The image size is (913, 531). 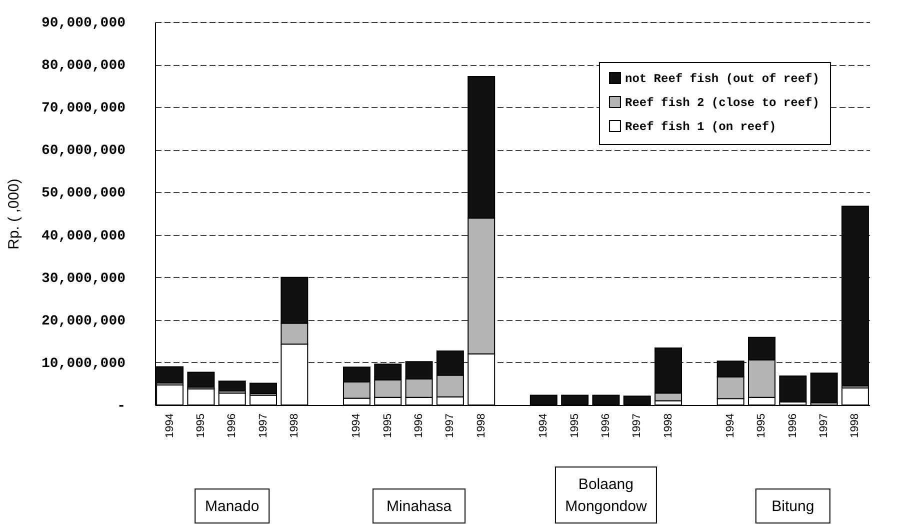 What do you see at coordinates (83, 24) in the screenshot?
I see `y-tick-label: 90,000,000` at bounding box center [83, 24].